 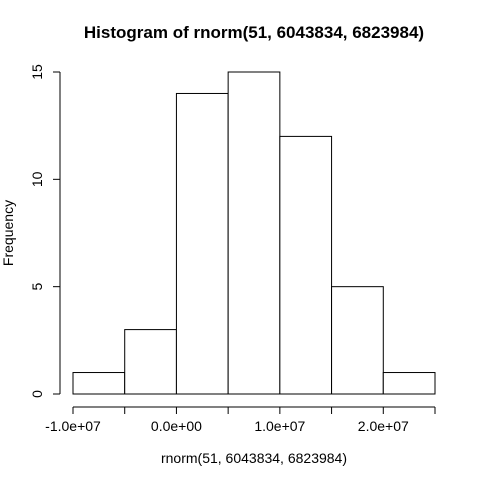 What do you see at coordinates (8, 233) in the screenshot?
I see `y-axis-label: Frequency` at bounding box center [8, 233].